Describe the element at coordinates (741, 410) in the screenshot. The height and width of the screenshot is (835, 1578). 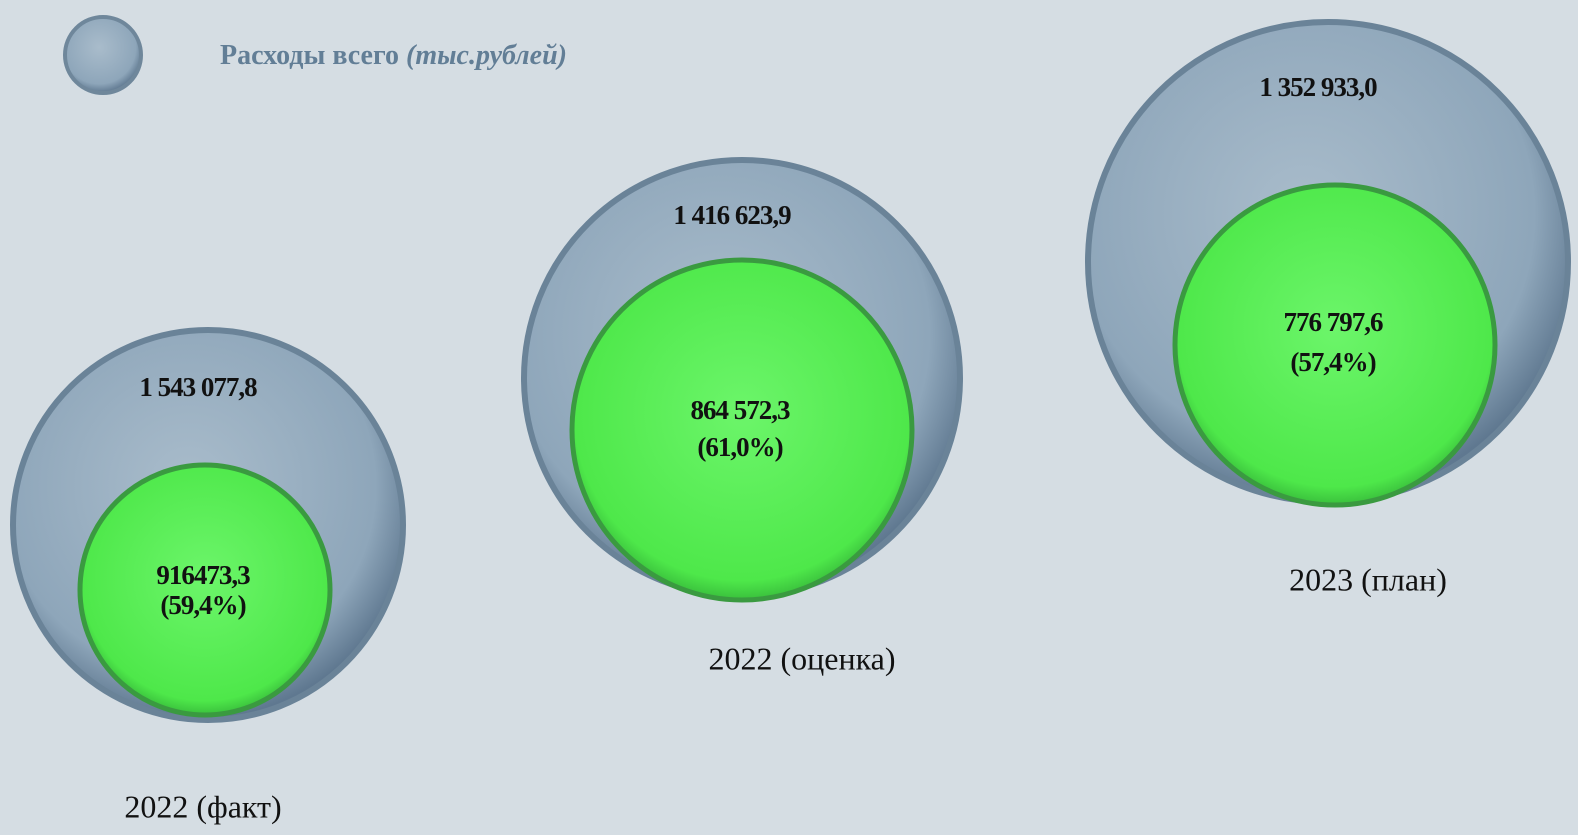
I see `part-value: 864 572,3` at that location.